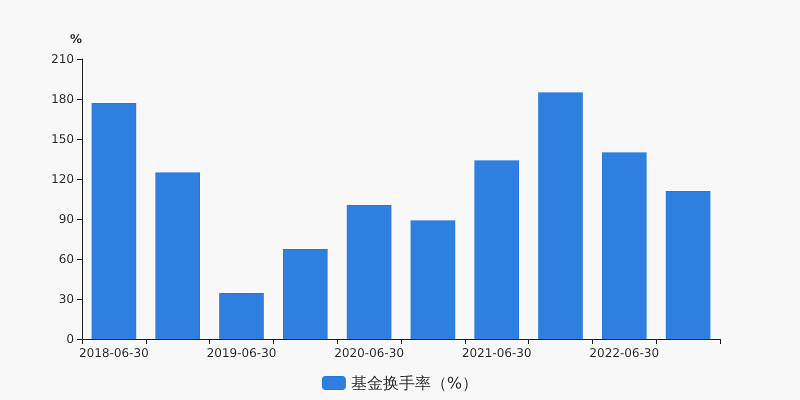 This screenshot has height=400, width=800. Describe the element at coordinates (497, 353) in the screenshot. I see `x-tick-label: 2021-06-30` at that location.